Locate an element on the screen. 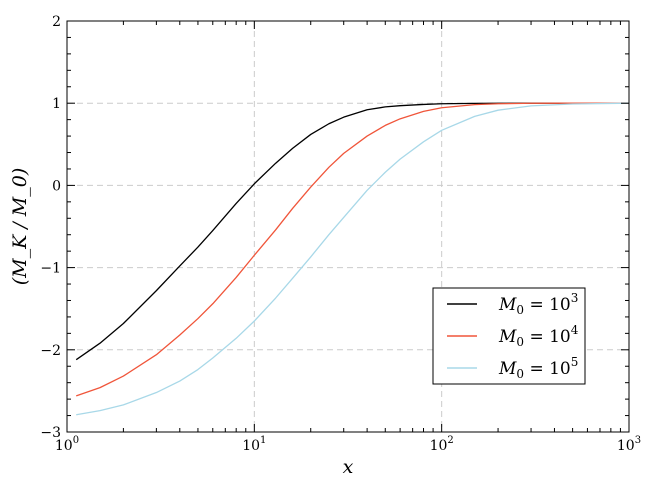 The width and height of the screenshot is (656, 492). y-tick-label: −3 is located at coordinates (50, 433).